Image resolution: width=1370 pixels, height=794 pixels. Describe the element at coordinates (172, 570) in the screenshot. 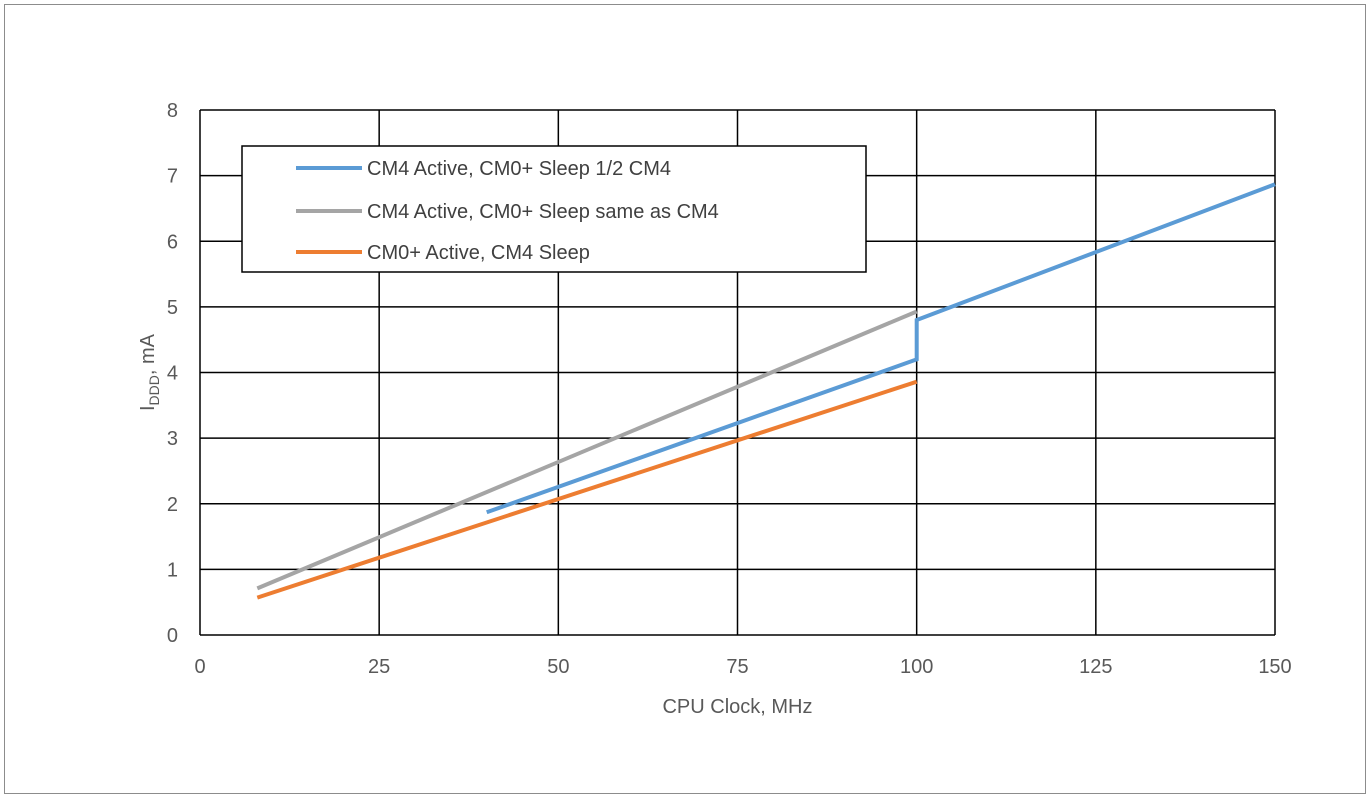

I see `y-tick-label: 1` at that location.